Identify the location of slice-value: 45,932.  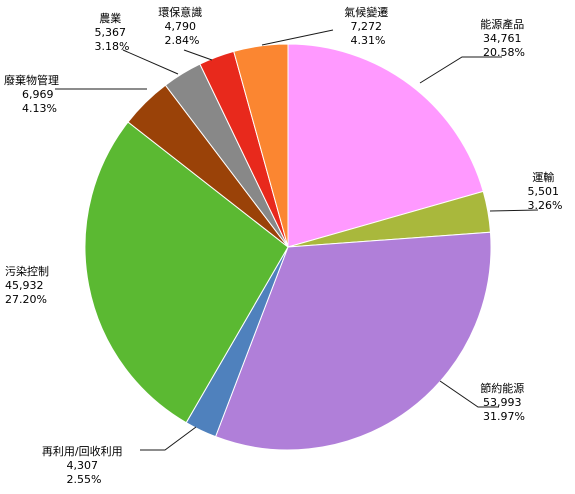
(24, 285).